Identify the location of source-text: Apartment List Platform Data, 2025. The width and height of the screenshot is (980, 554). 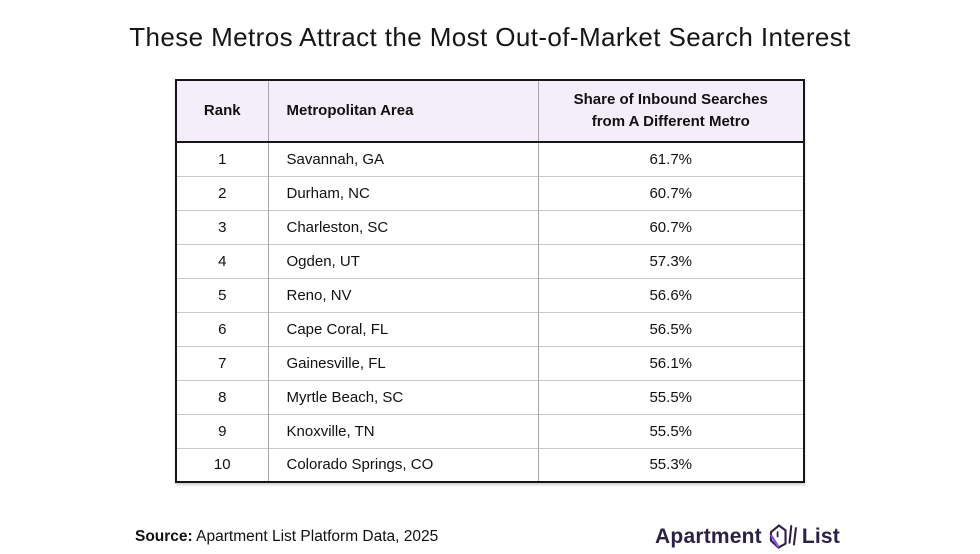
(315, 536).